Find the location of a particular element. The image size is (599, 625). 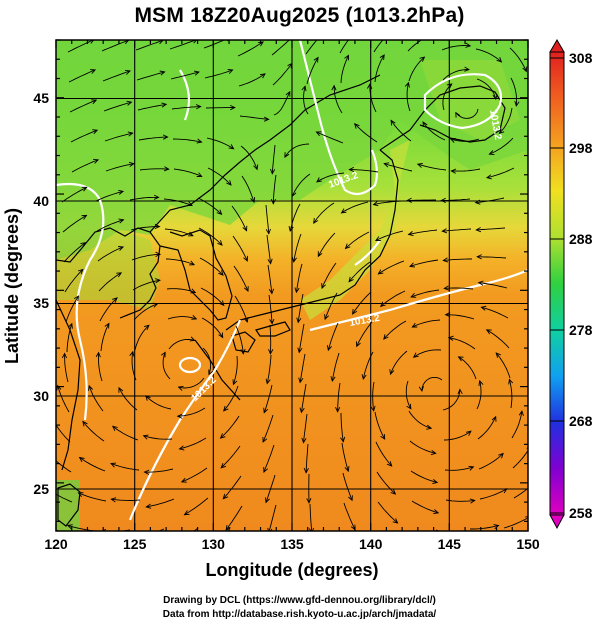

colorbar-tick-label: 258 is located at coordinates (581, 513).